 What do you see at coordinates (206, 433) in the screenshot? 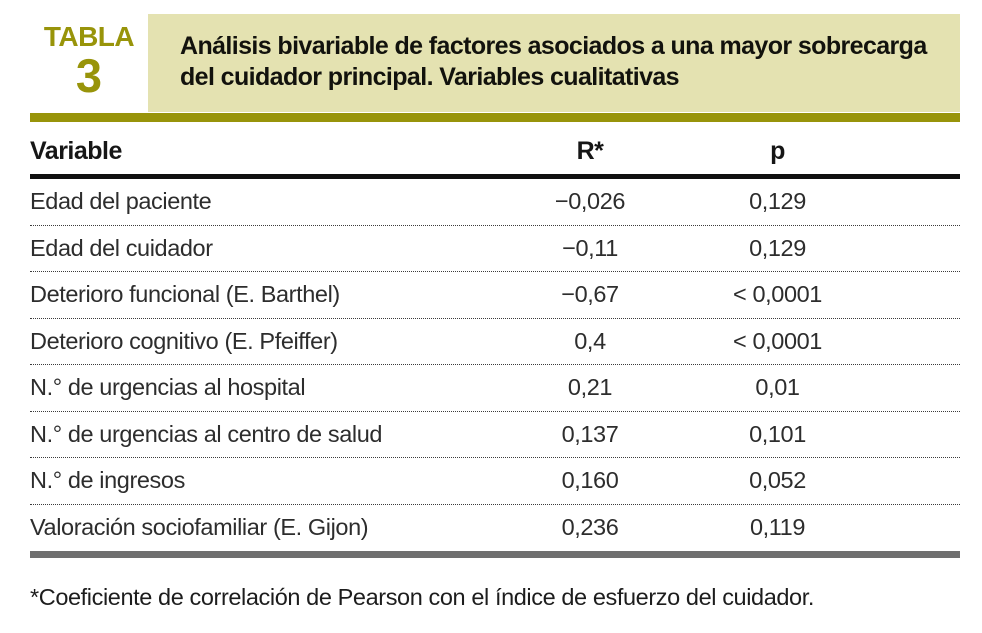
I see `cell-variable: N.° de urgencias al centro de salud` at bounding box center [206, 433].